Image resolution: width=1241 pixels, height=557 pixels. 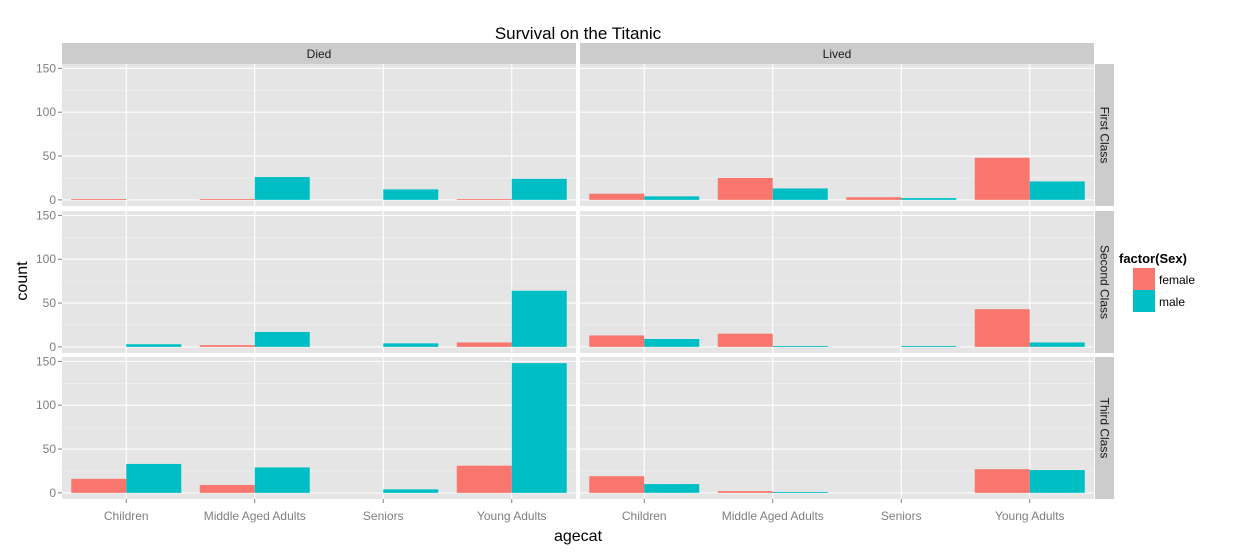 I want to click on legend-key-male, so click(x=1144, y=301).